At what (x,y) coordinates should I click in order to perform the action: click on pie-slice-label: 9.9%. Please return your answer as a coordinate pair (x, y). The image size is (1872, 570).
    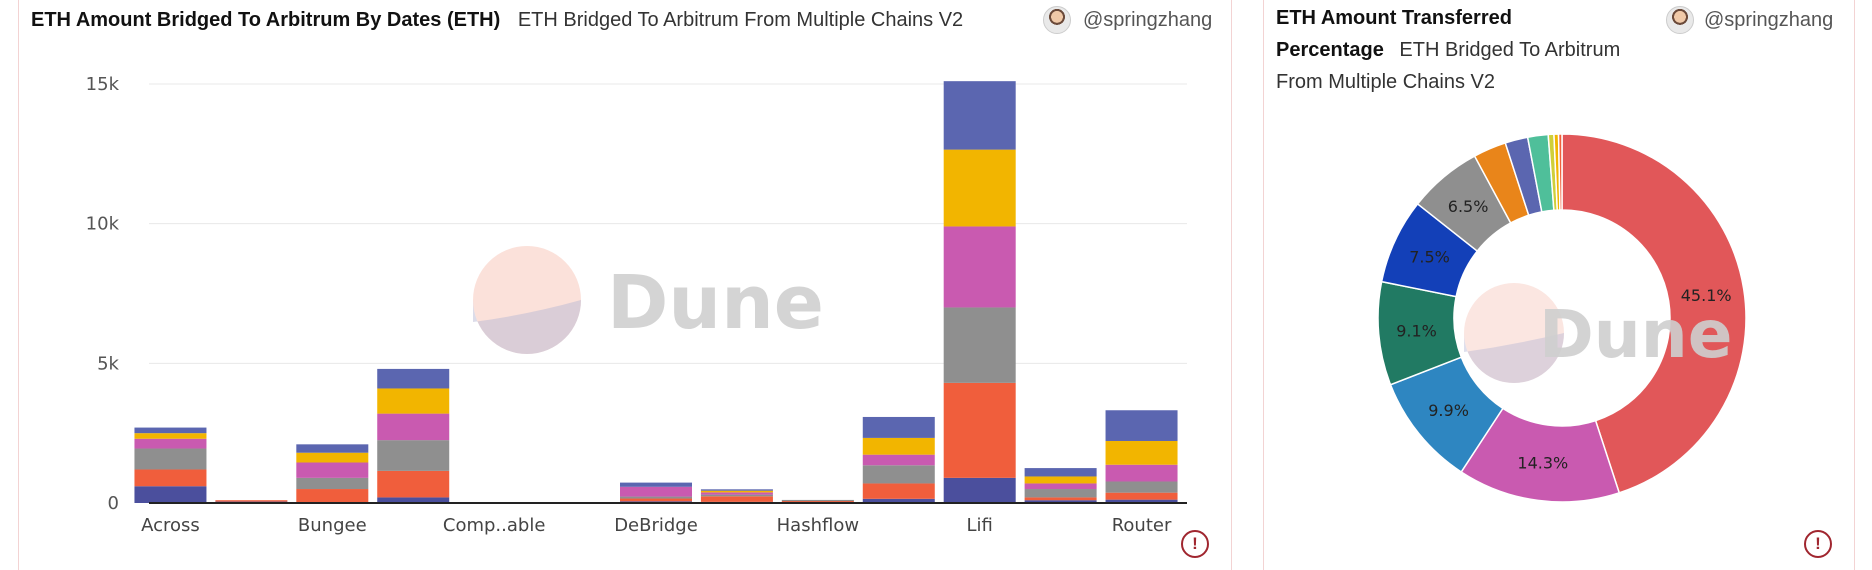
    Looking at the image, I should click on (1448, 410).